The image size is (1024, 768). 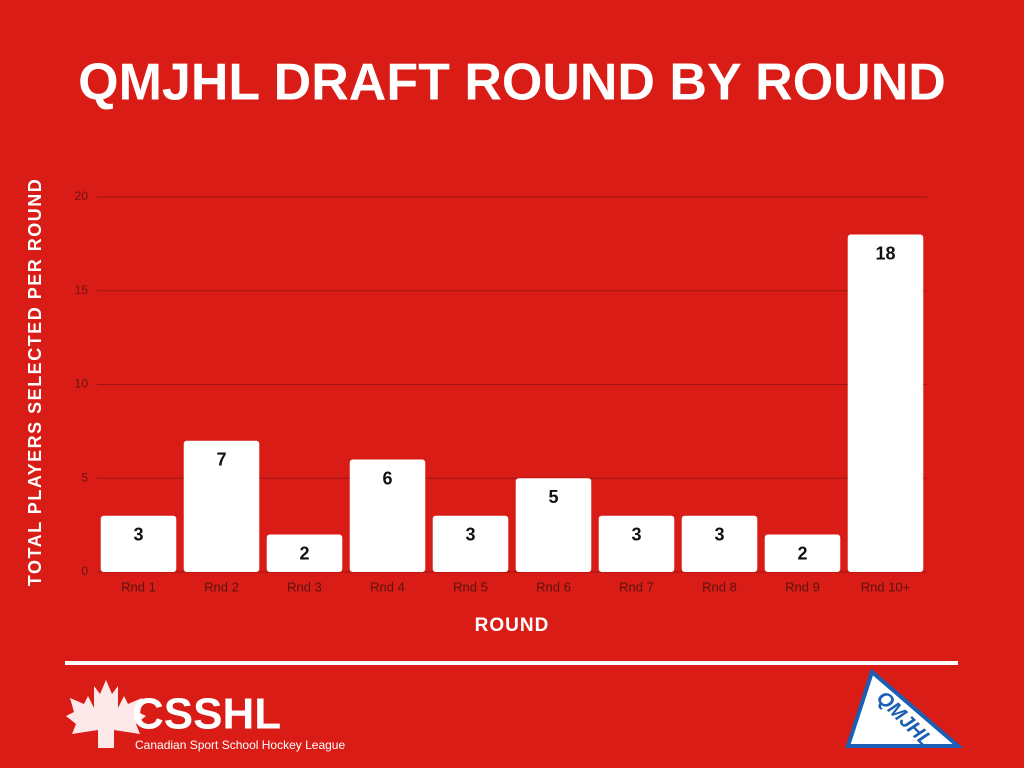 I want to click on y-tick-label: 10, so click(x=82, y=384).